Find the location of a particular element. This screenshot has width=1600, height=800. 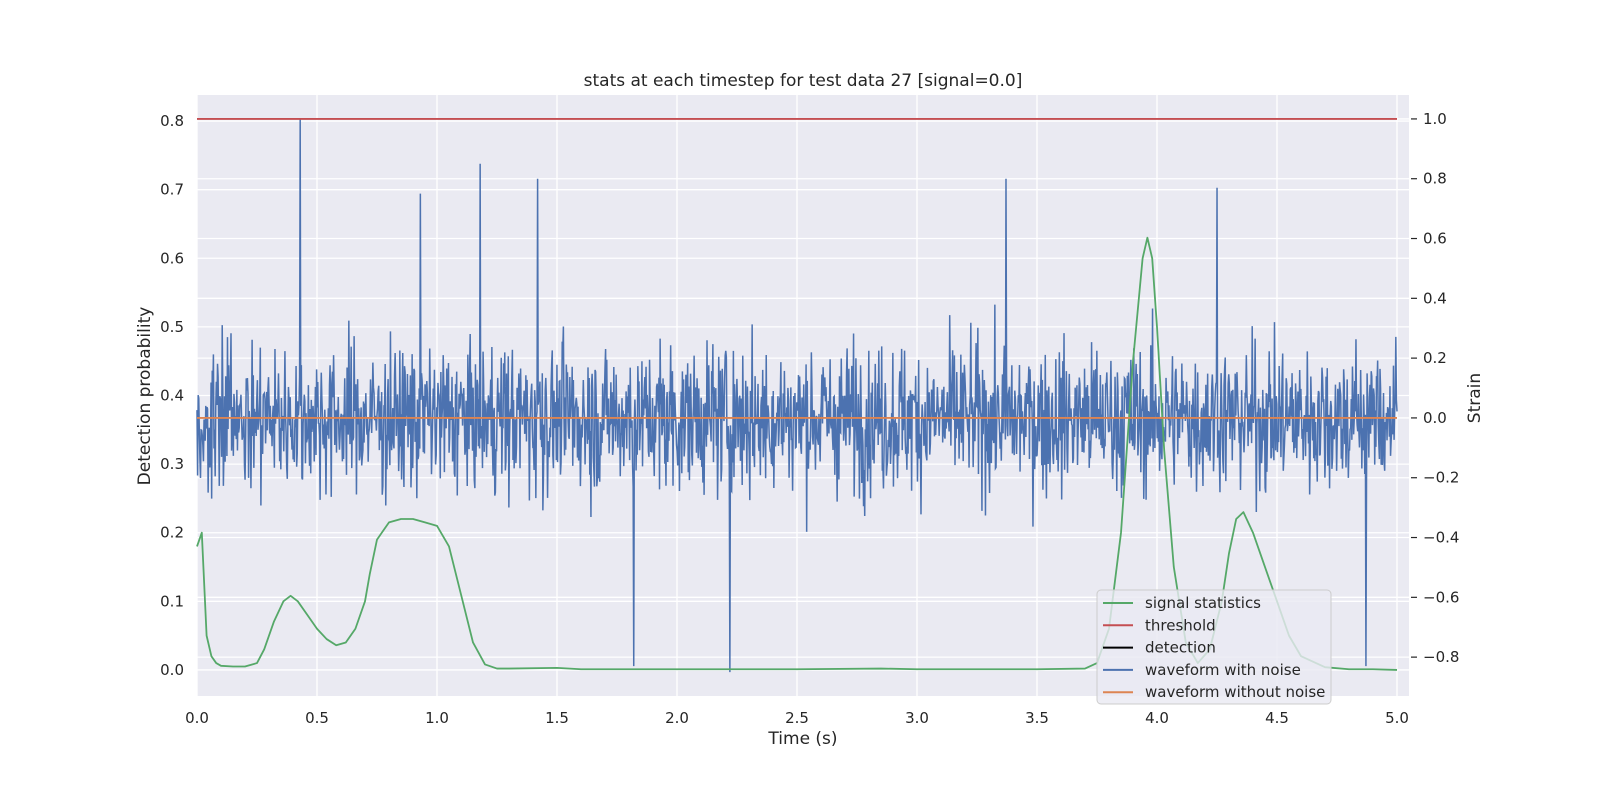

y-tick-label: 0.6 is located at coordinates (172, 258).